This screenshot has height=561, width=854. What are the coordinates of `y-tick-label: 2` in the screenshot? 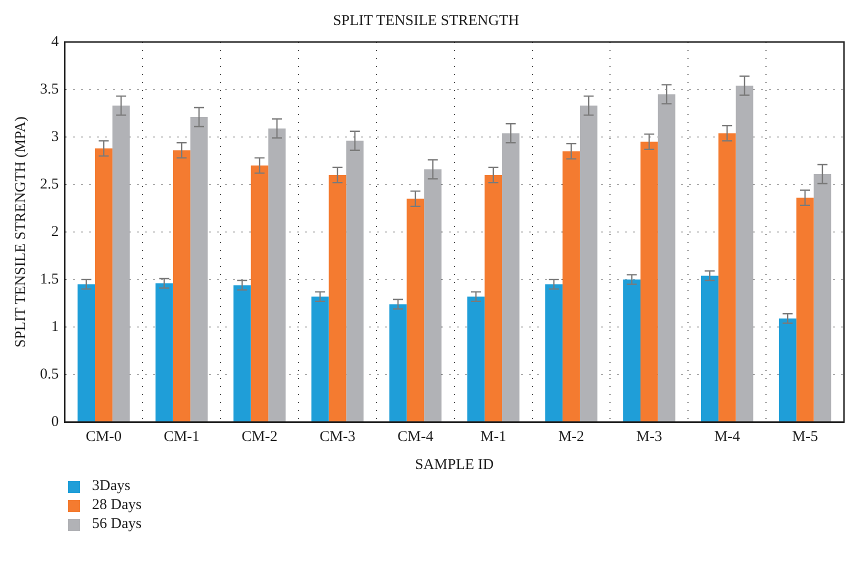 It's located at (55, 232).